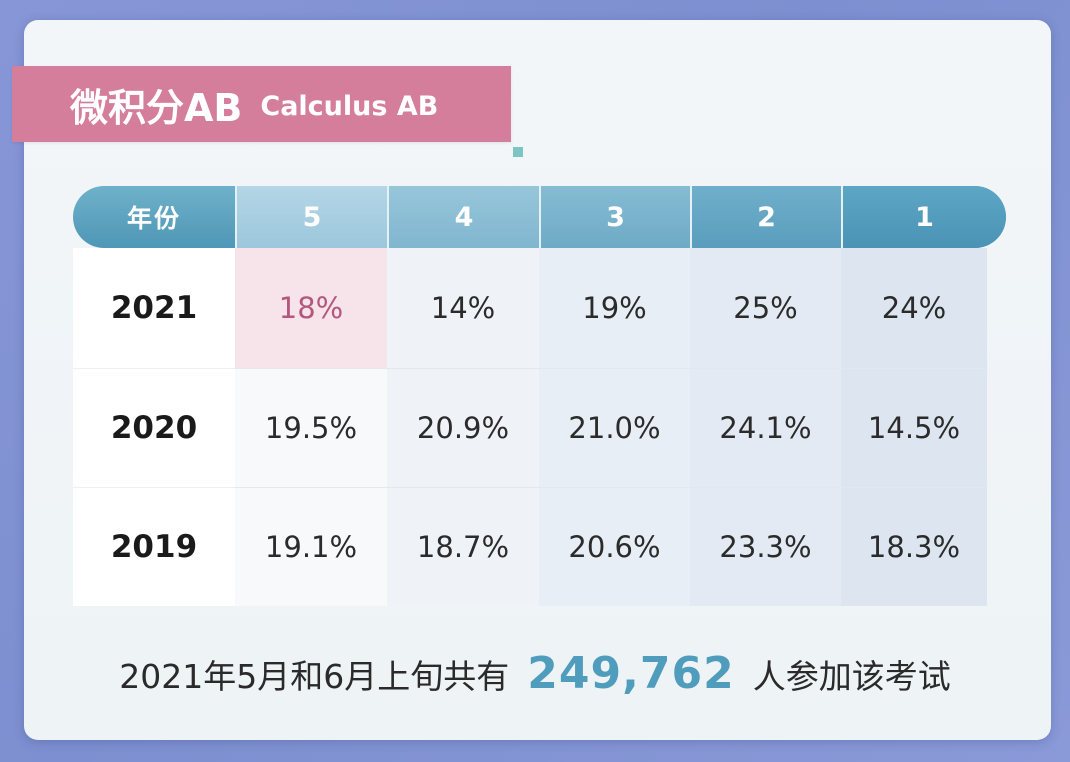  Describe the element at coordinates (153, 218) in the screenshot. I see `header-year: 年份` at that location.